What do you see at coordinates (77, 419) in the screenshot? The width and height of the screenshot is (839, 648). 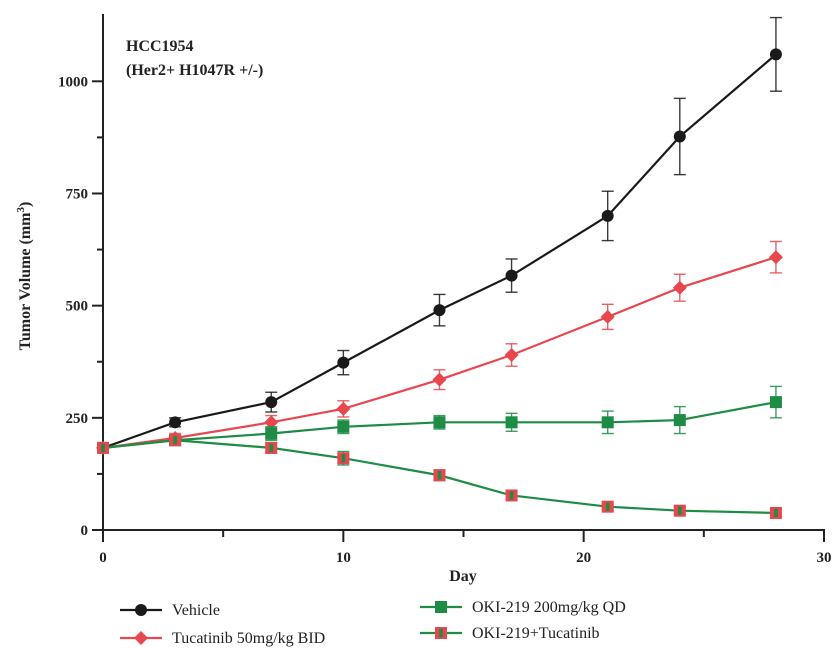 I see `y-tick-label: 250` at bounding box center [77, 419].